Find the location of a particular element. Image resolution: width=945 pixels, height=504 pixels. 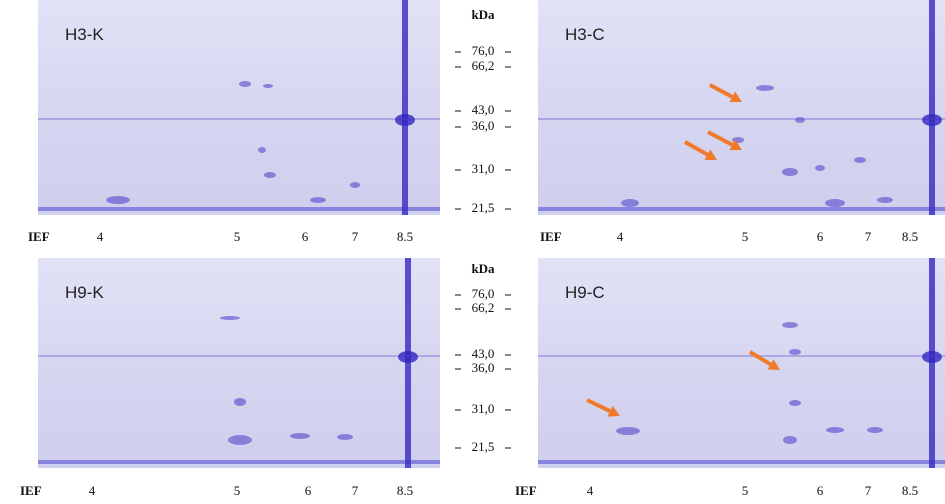

arrows is located at coordinates (683, 250).